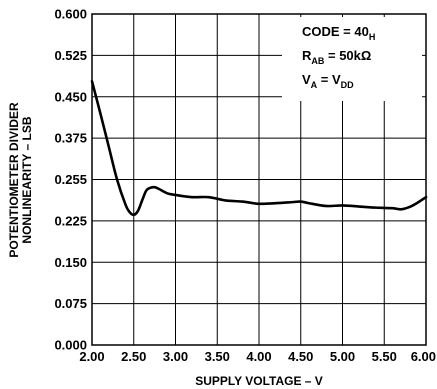 The width and height of the screenshot is (437, 389). What do you see at coordinates (70, 14) in the screenshot?
I see `y-tick-label: 0.600` at bounding box center [70, 14].